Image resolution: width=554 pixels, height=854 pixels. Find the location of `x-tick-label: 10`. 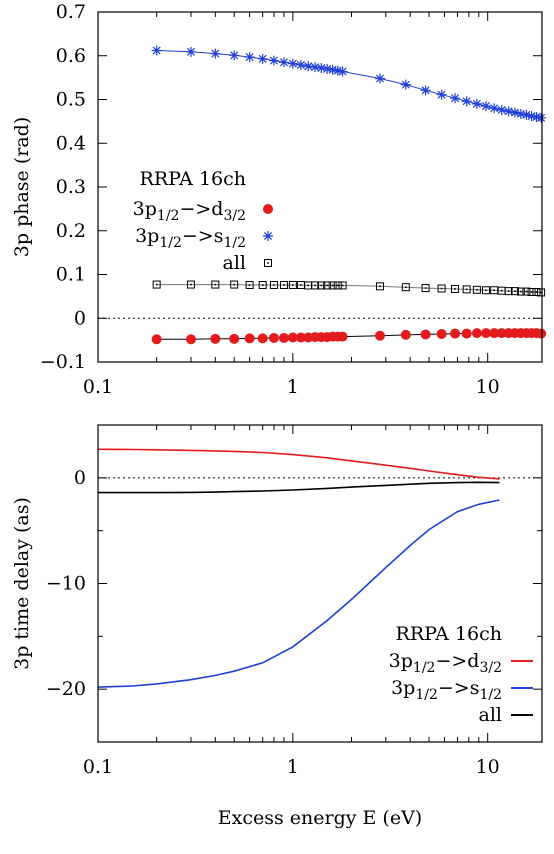

x-tick-label: 10 is located at coordinates (488, 387).